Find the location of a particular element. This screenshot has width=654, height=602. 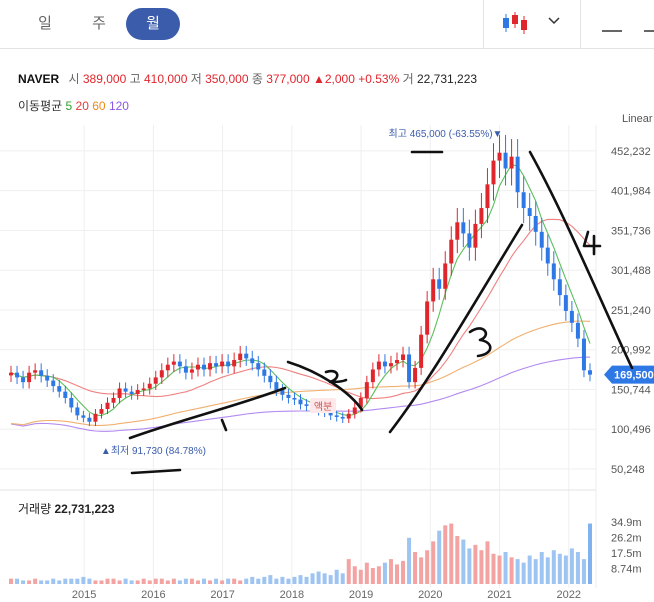

y-tick-label: 251,240 is located at coordinates (631, 311).